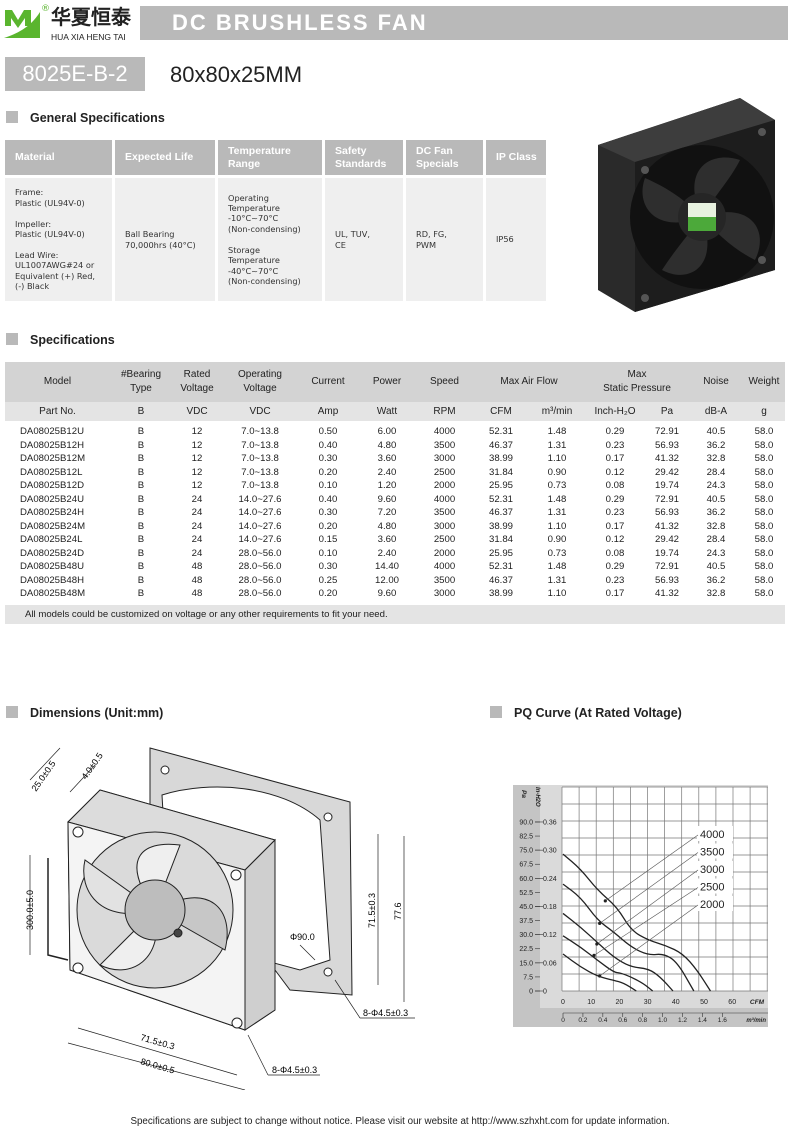 The width and height of the screenshot is (800, 1133). What do you see at coordinates (615, 580) in the screenshot?
I see `spec-cell: 0.23` at bounding box center [615, 580].